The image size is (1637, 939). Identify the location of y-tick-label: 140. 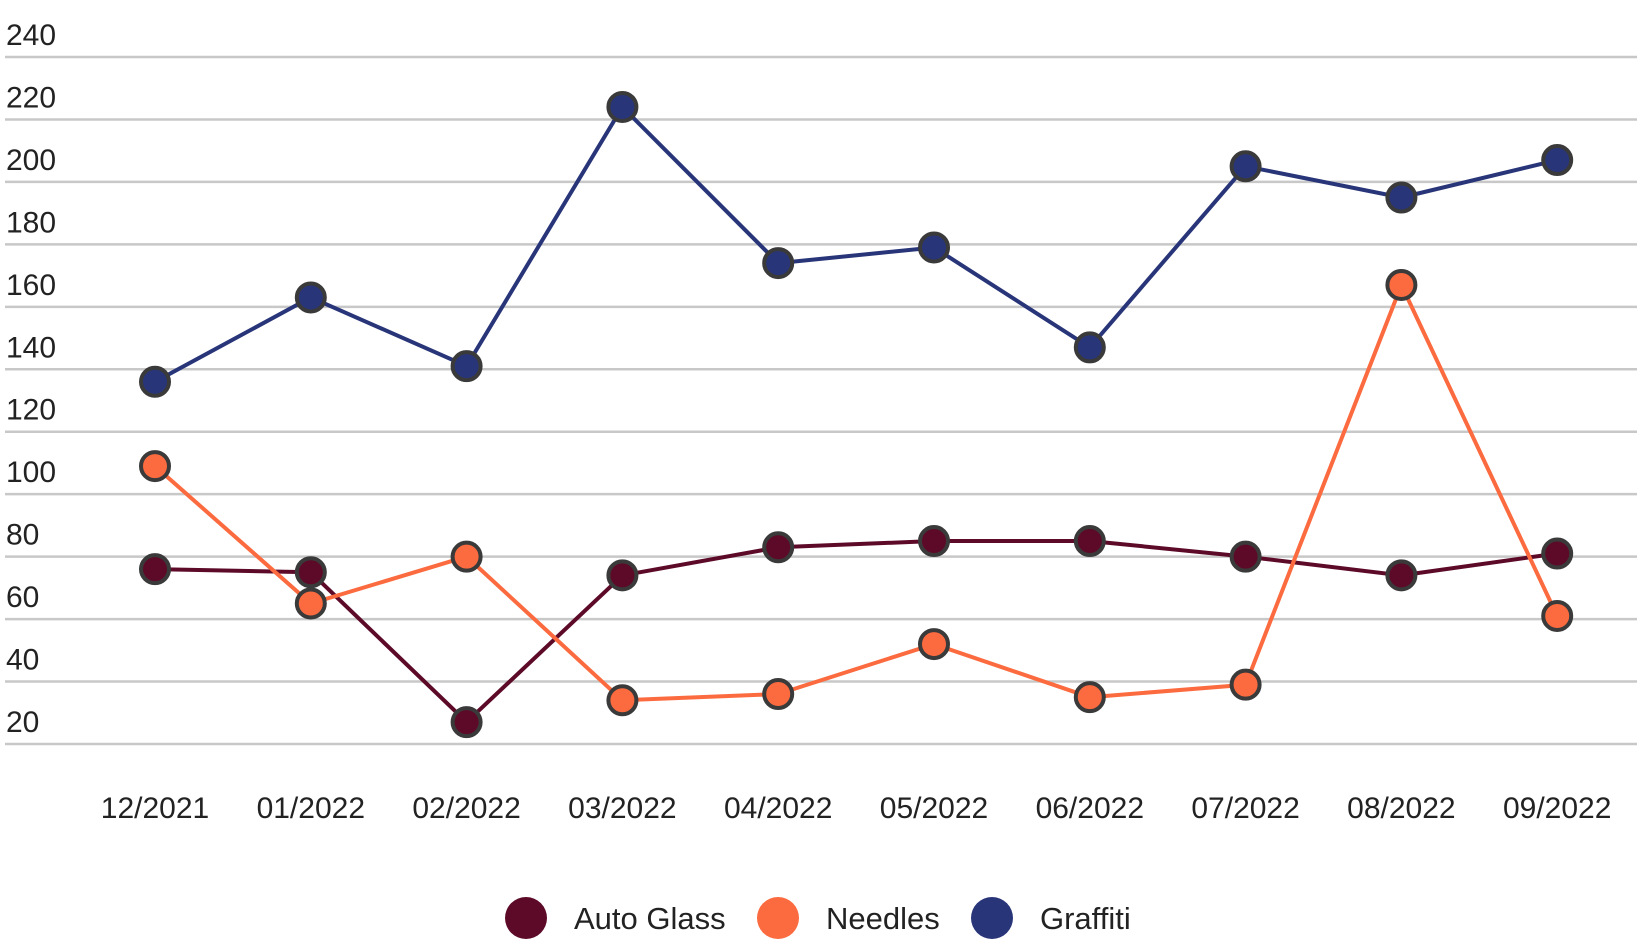
(31, 347).